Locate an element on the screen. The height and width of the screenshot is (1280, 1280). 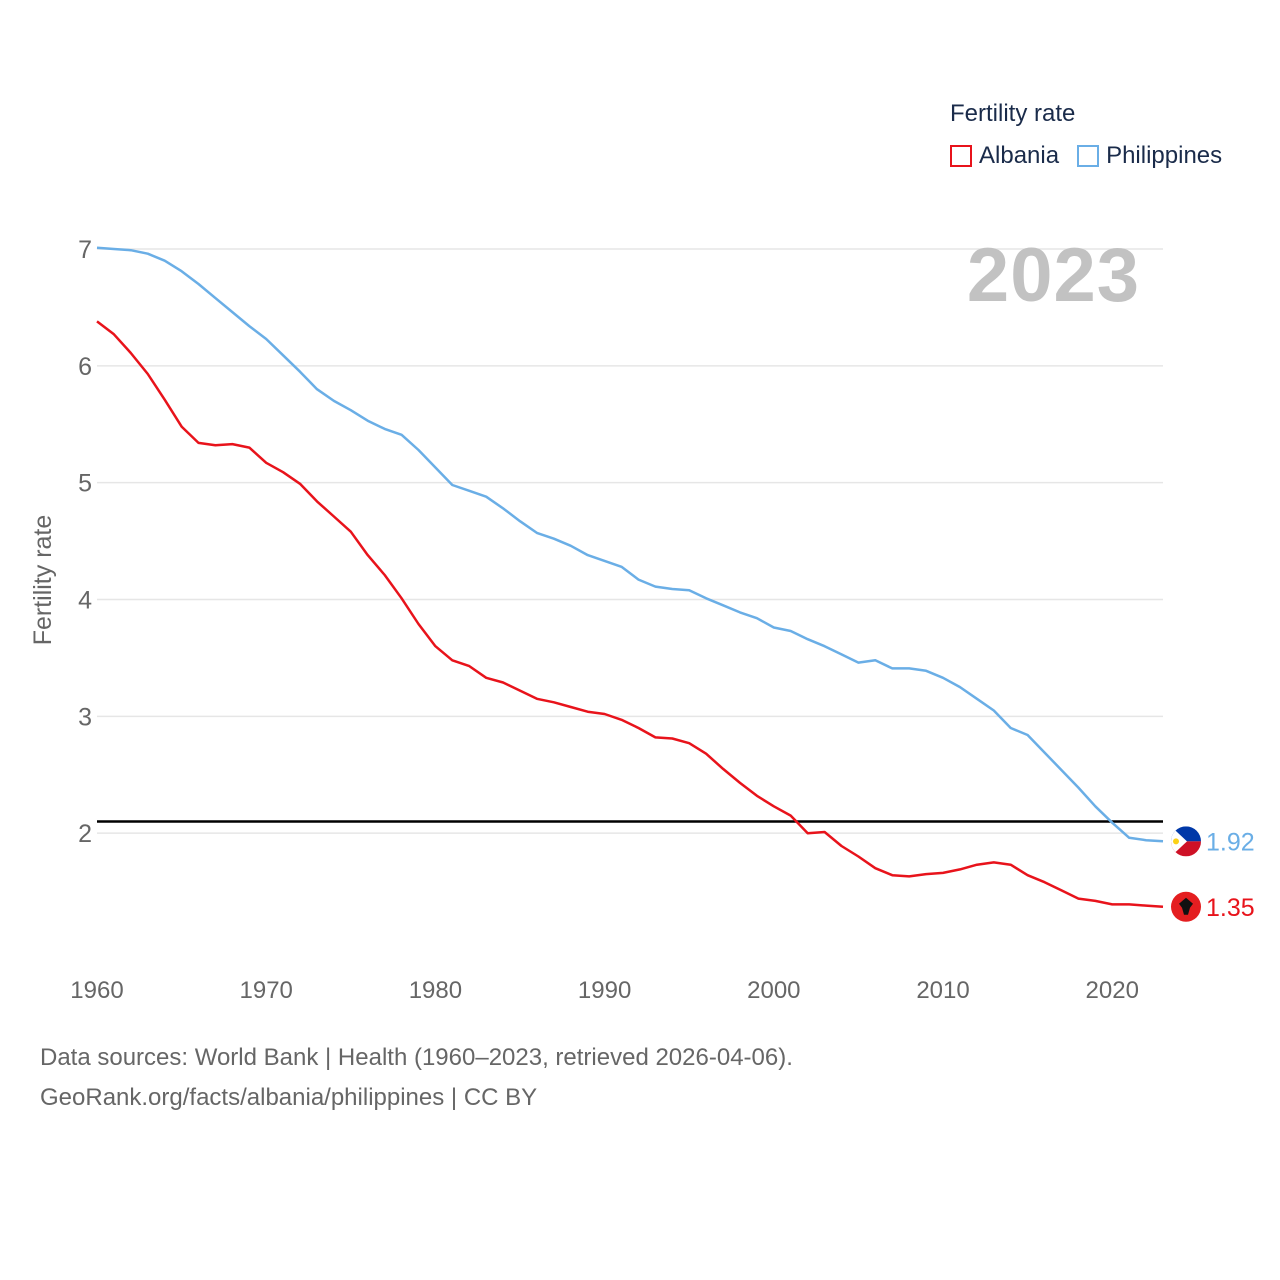
end-marker-albania: 1.35 is located at coordinates (1213, 906).